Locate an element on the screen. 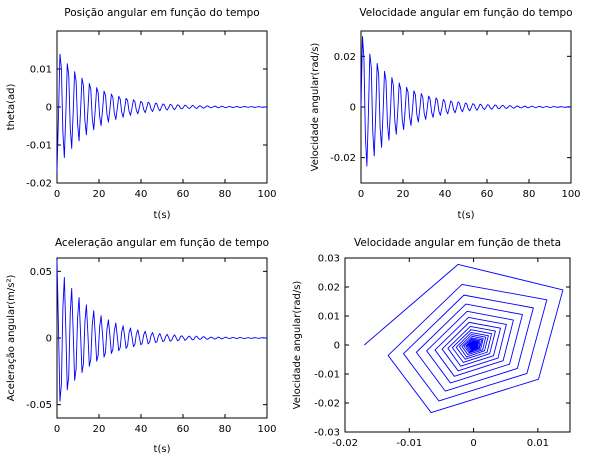 The width and height of the screenshot is (610, 460). x-tick-label: -0.01 is located at coordinates (409, 443).